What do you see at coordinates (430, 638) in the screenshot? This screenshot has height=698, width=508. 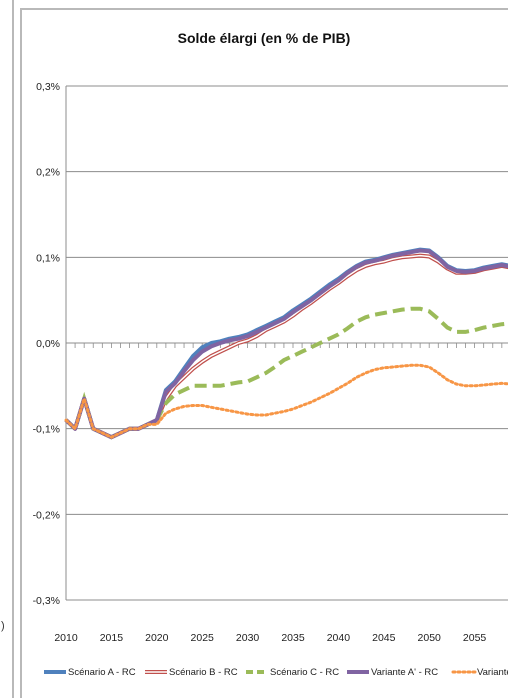 I see `x-tick-label: 2050` at bounding box center [430, 638].